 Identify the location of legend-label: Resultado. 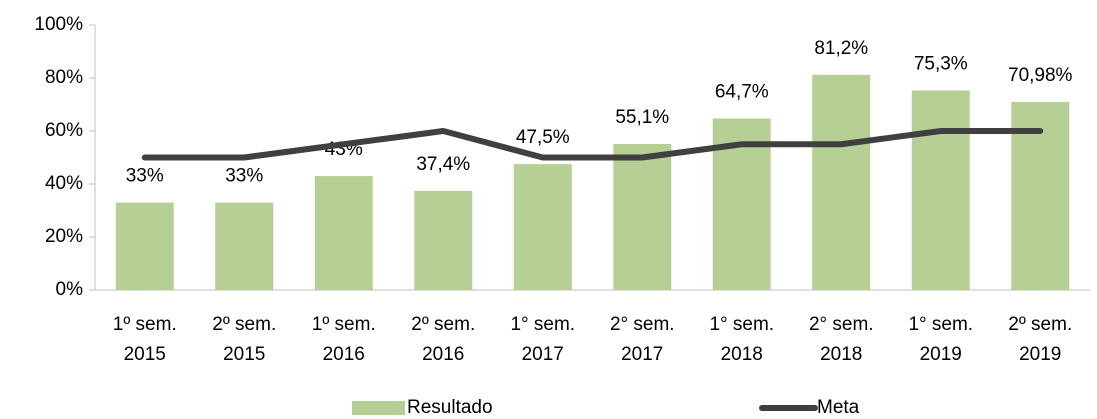
(450, 407).